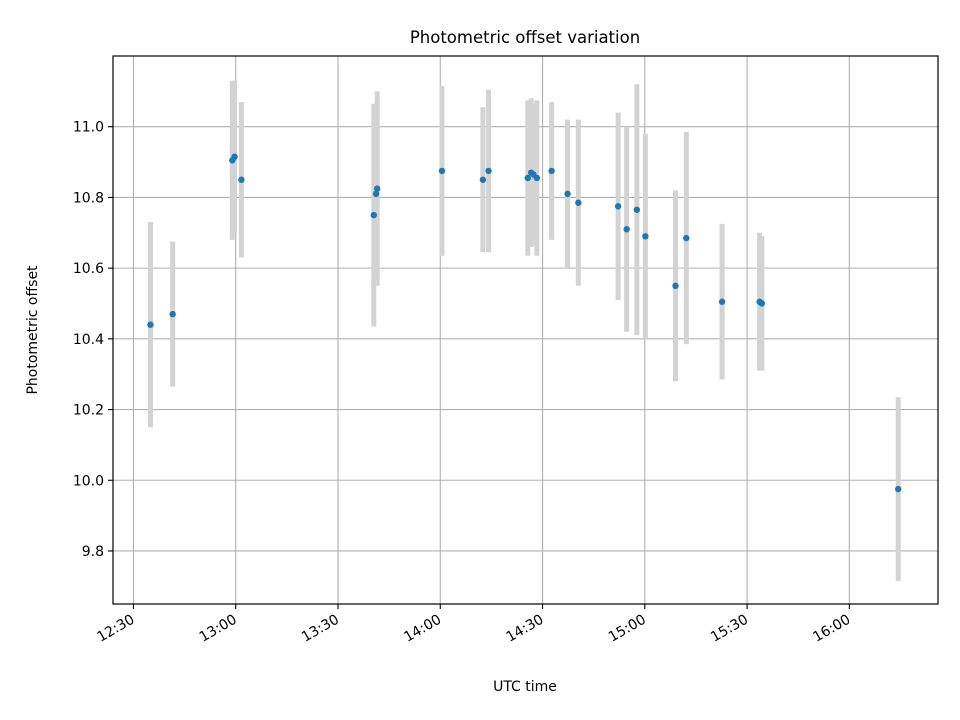  What do you see at coordinates (525, 37) in the screenshot?
I see `chart-title: Photometric offset variation` at bounding box center [525, 37].